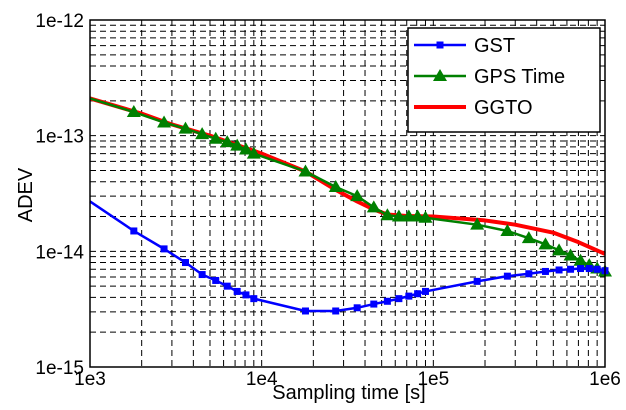 The height and width of the screenshot is (410, 626). Describe the element at coordinates (90, 379) in the screenshot. I see `x-tick-label: 1e3` at that location.